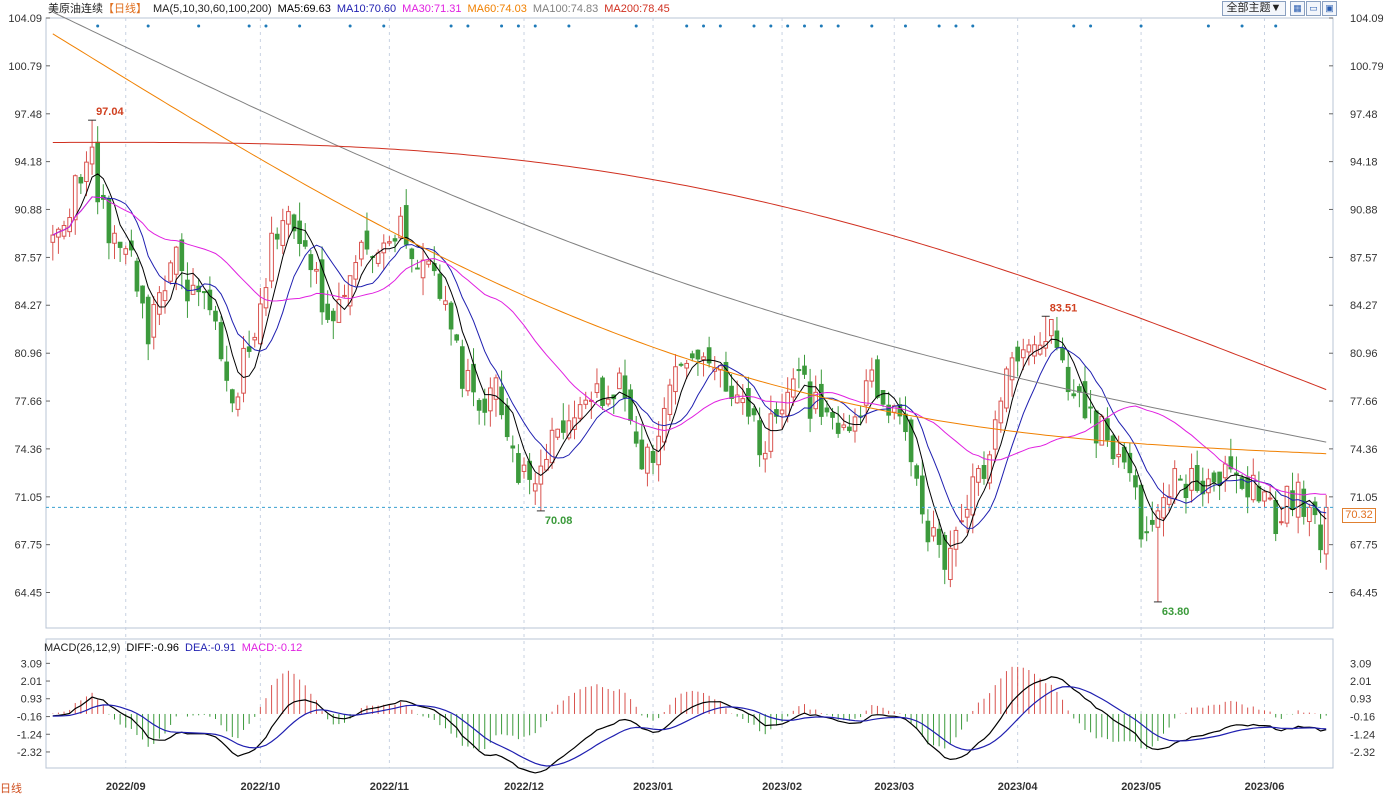  Describe the element at coordinates (1297, 8) in the screenshot. I see `grid-icon: ▦` at that location.